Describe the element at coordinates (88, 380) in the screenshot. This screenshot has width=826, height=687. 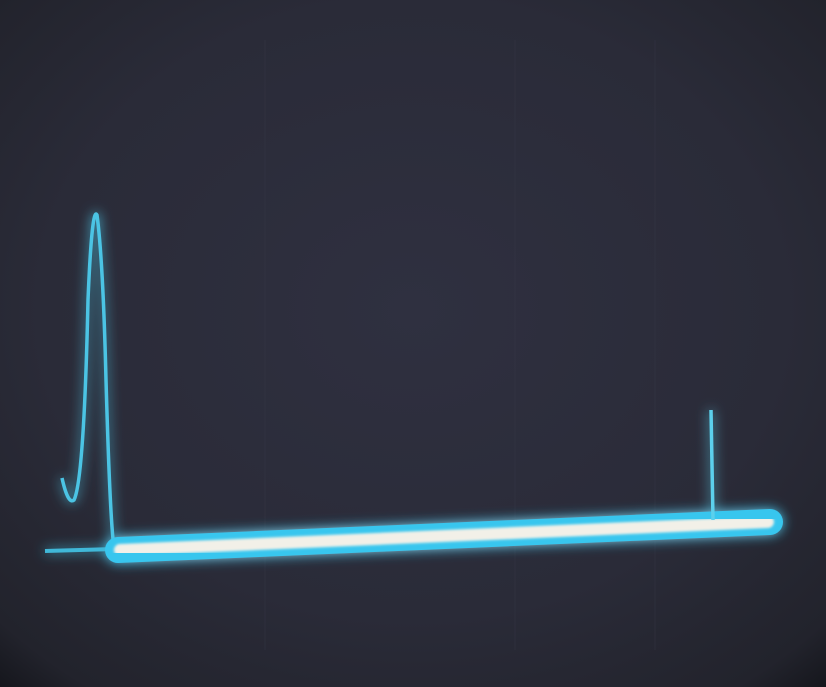
I see `pulse-peak` at that location.